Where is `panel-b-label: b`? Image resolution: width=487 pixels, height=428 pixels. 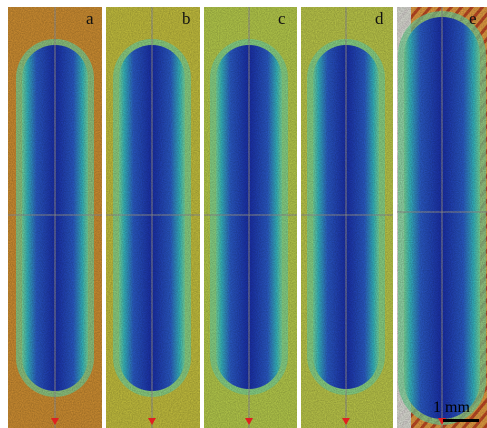 panel-b-label: b is located at coordinates (186, 18).